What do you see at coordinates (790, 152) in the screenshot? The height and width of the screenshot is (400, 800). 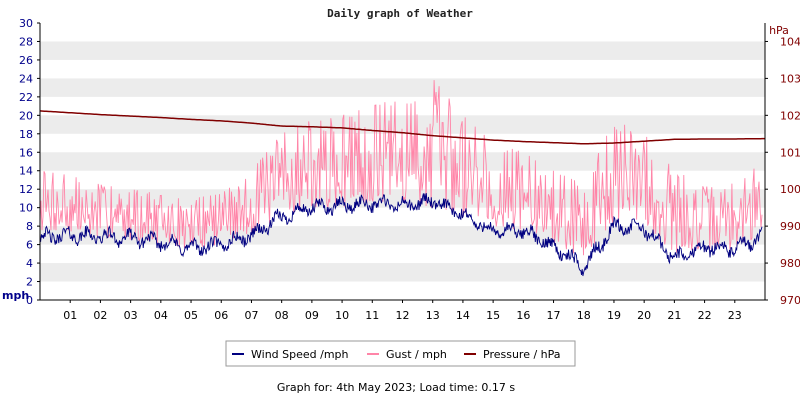 I see `right-tick-label: 1010` at bounding box center [790, 152].